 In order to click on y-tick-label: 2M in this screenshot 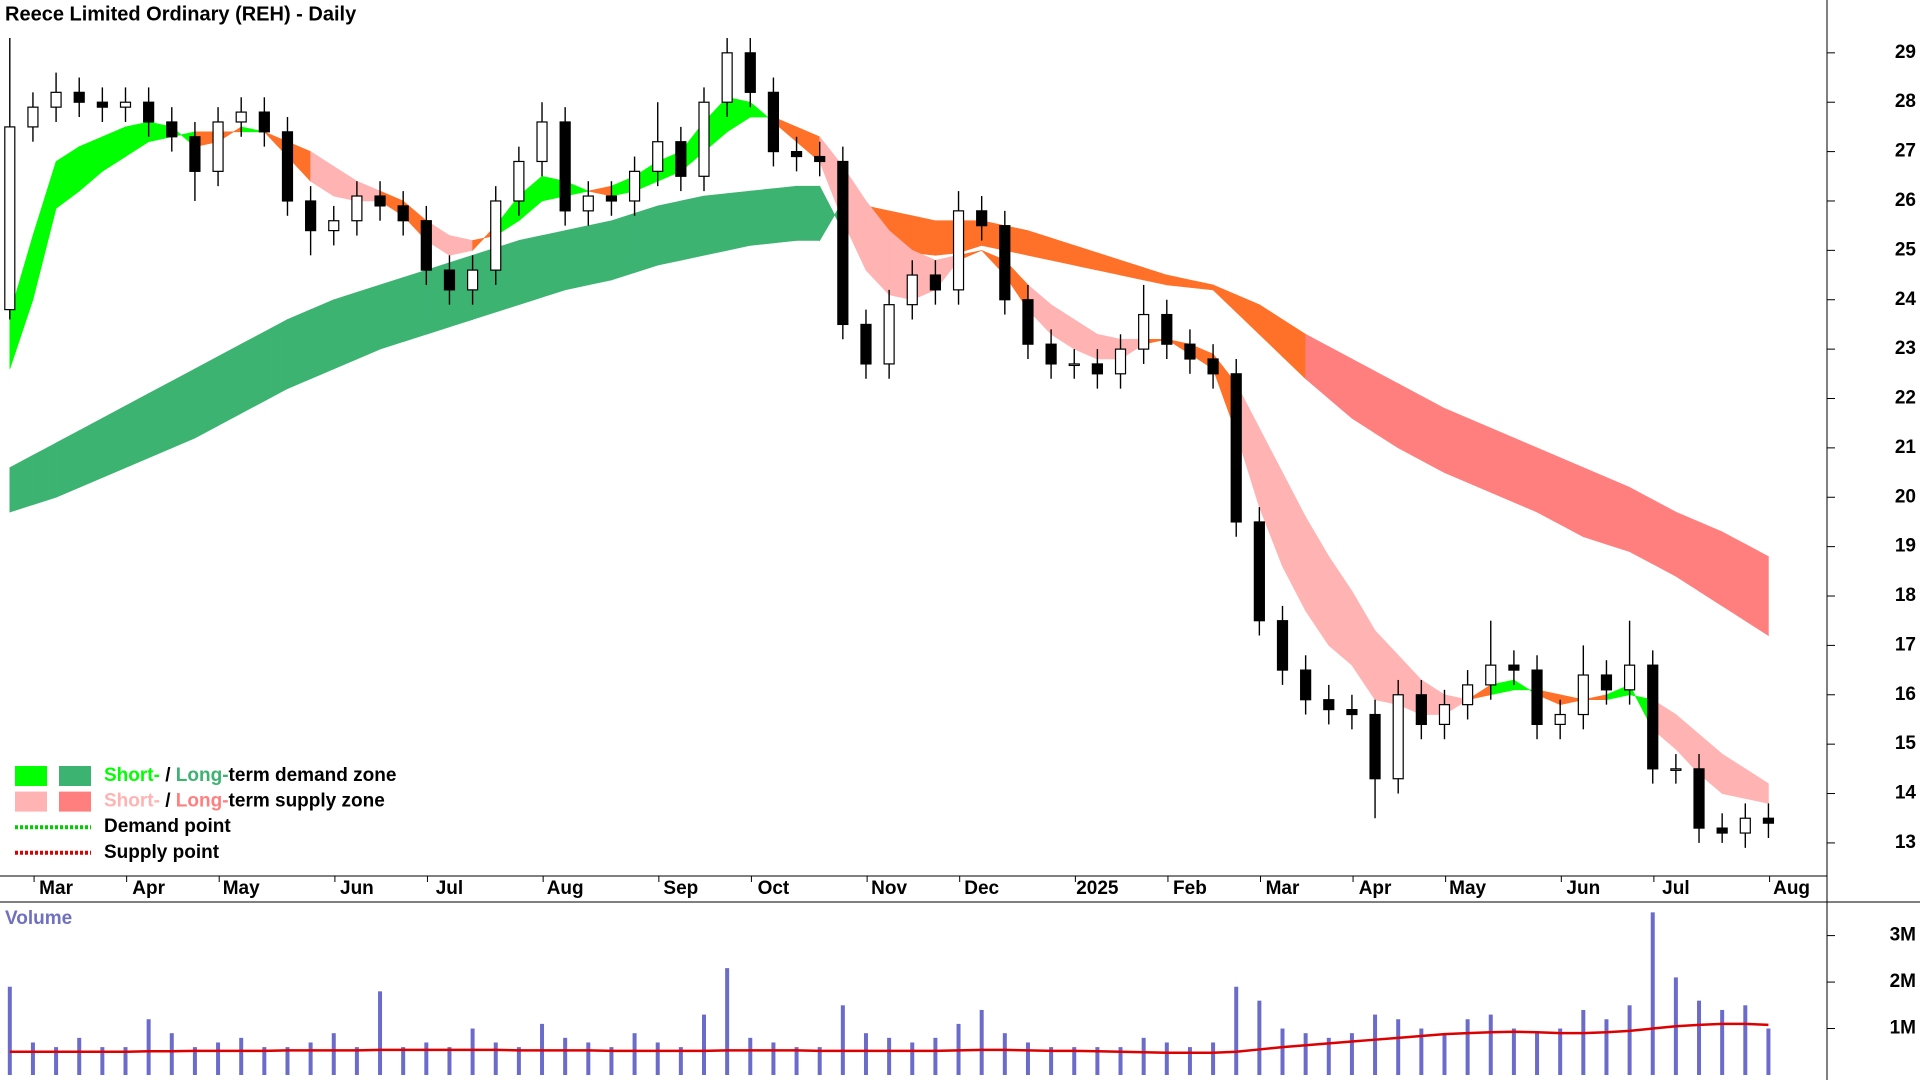, I will do `click(1903, 981)`.